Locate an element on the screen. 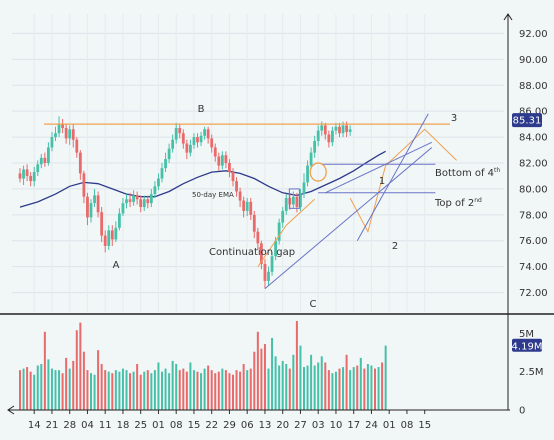  x-tick-label: 11 is located at coordinates (105, 425).